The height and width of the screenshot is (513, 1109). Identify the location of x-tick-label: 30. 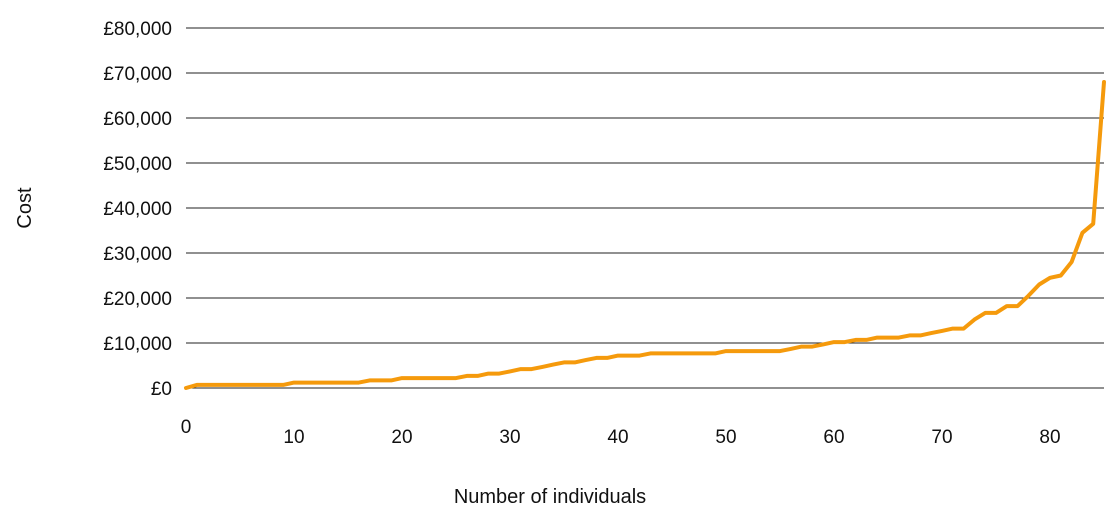
(509, 437).